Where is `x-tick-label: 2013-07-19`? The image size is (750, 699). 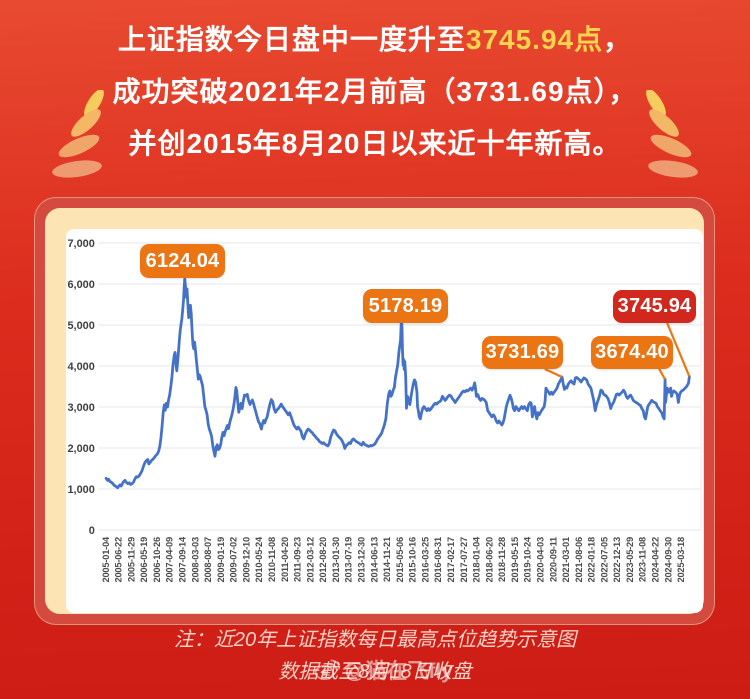
x-tick-label: 2013-07-19 is located at coordinates (349, 560).